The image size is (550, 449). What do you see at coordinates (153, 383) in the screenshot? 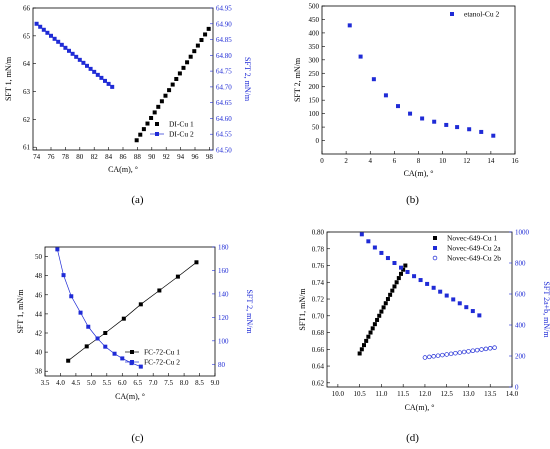
I see `x-tick-label-c: 7.0` at bounding box center [153, 383].